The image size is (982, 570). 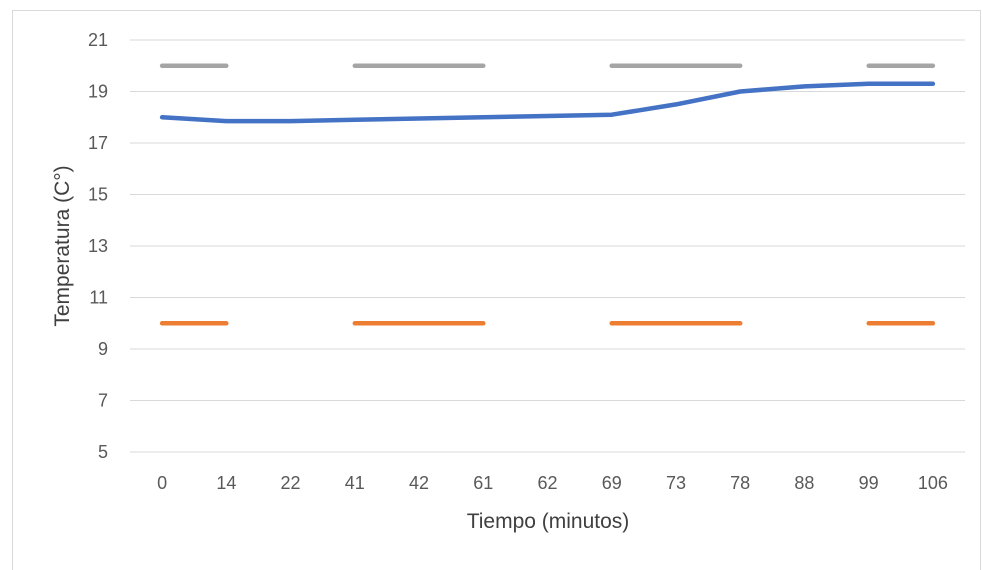 What do you see at coordinates (869, 483) in the screenshot?
I see `x-tick-label: 99` at bounding box center [869, 483].